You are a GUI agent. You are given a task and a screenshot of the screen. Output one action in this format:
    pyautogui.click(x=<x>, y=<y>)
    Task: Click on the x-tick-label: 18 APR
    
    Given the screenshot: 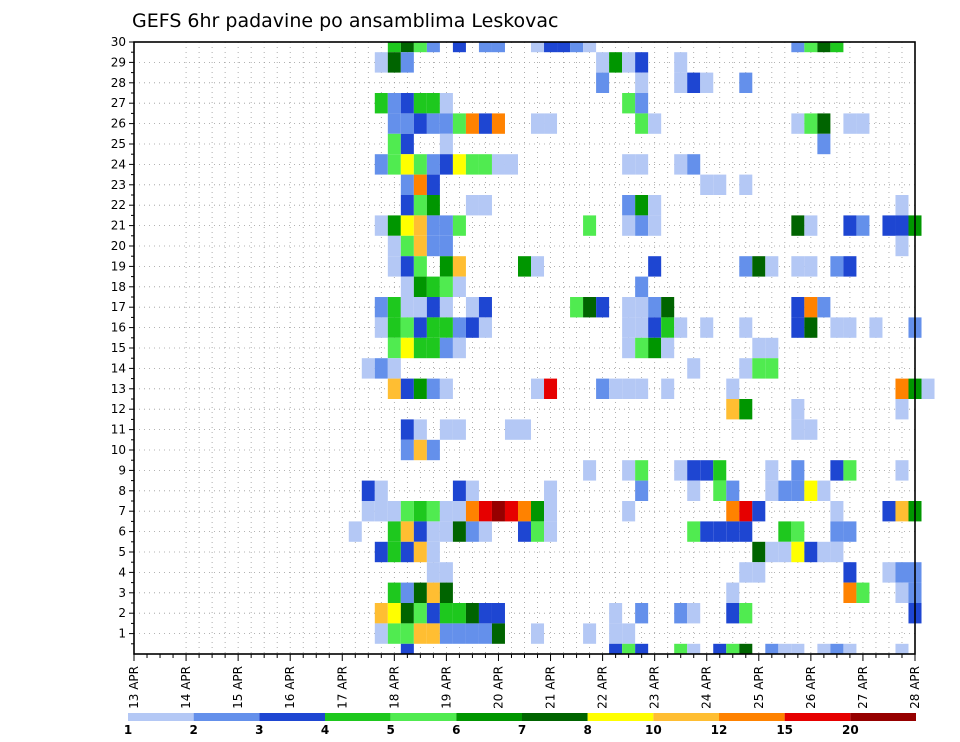 What is the action you would take?
    pyautogui.click(x=394, y=687)
    